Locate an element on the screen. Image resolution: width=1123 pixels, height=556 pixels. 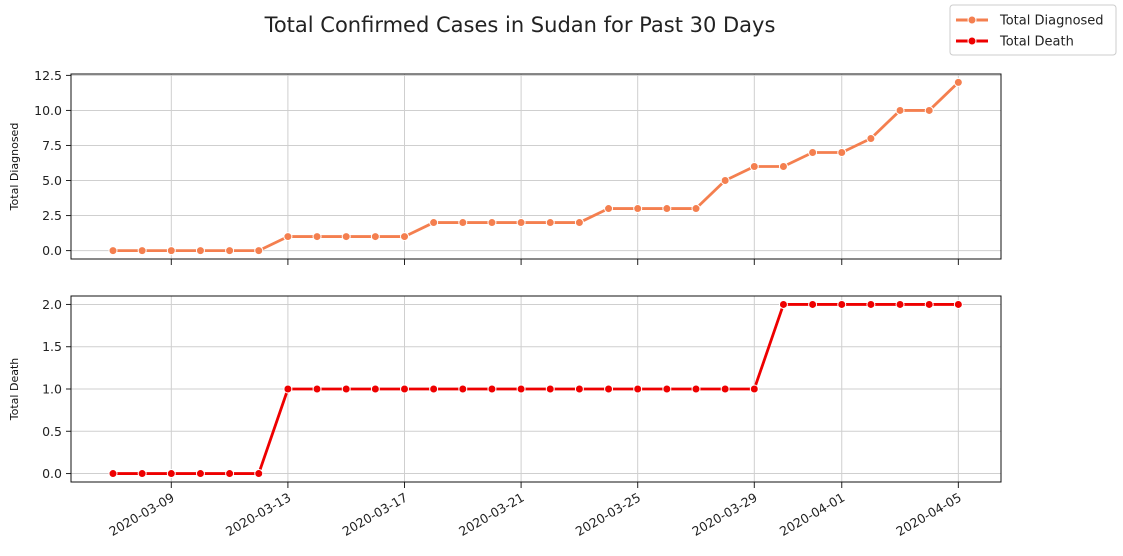
y-tick-label: 1.0 is located at coordinates (52, 389).